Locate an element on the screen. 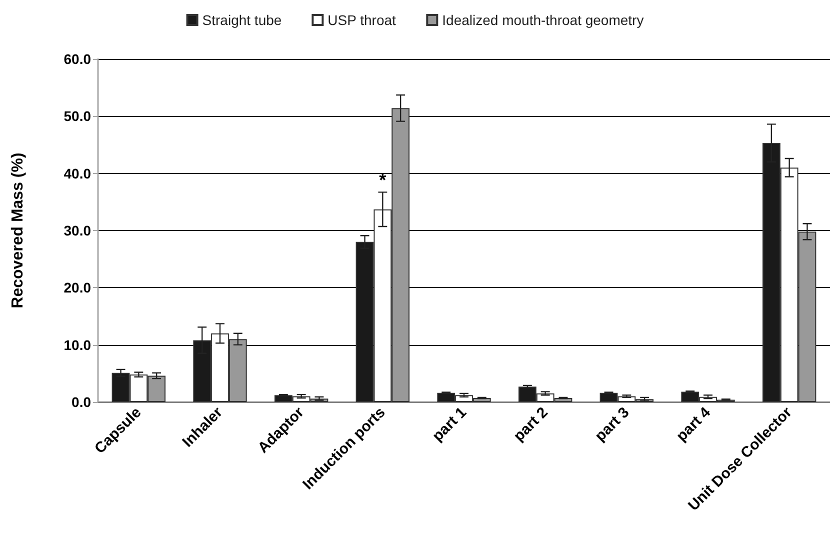 The height and width of the screenshot is (549, 830). annotation: * is located at coordinates (382, 180).